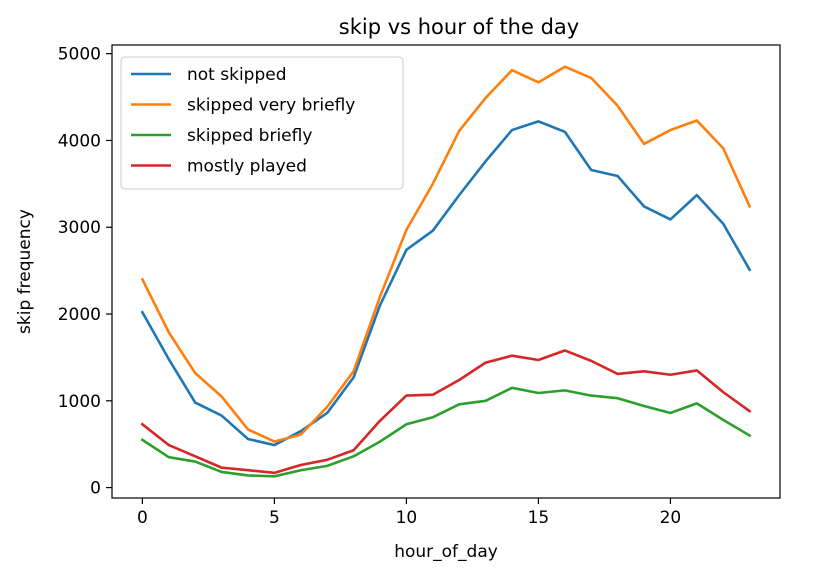  What do you see at coordinates (271, 106) in the screenshot?
I see `legend-label-2: skipped very briefly` at bounding box center [271, 106].